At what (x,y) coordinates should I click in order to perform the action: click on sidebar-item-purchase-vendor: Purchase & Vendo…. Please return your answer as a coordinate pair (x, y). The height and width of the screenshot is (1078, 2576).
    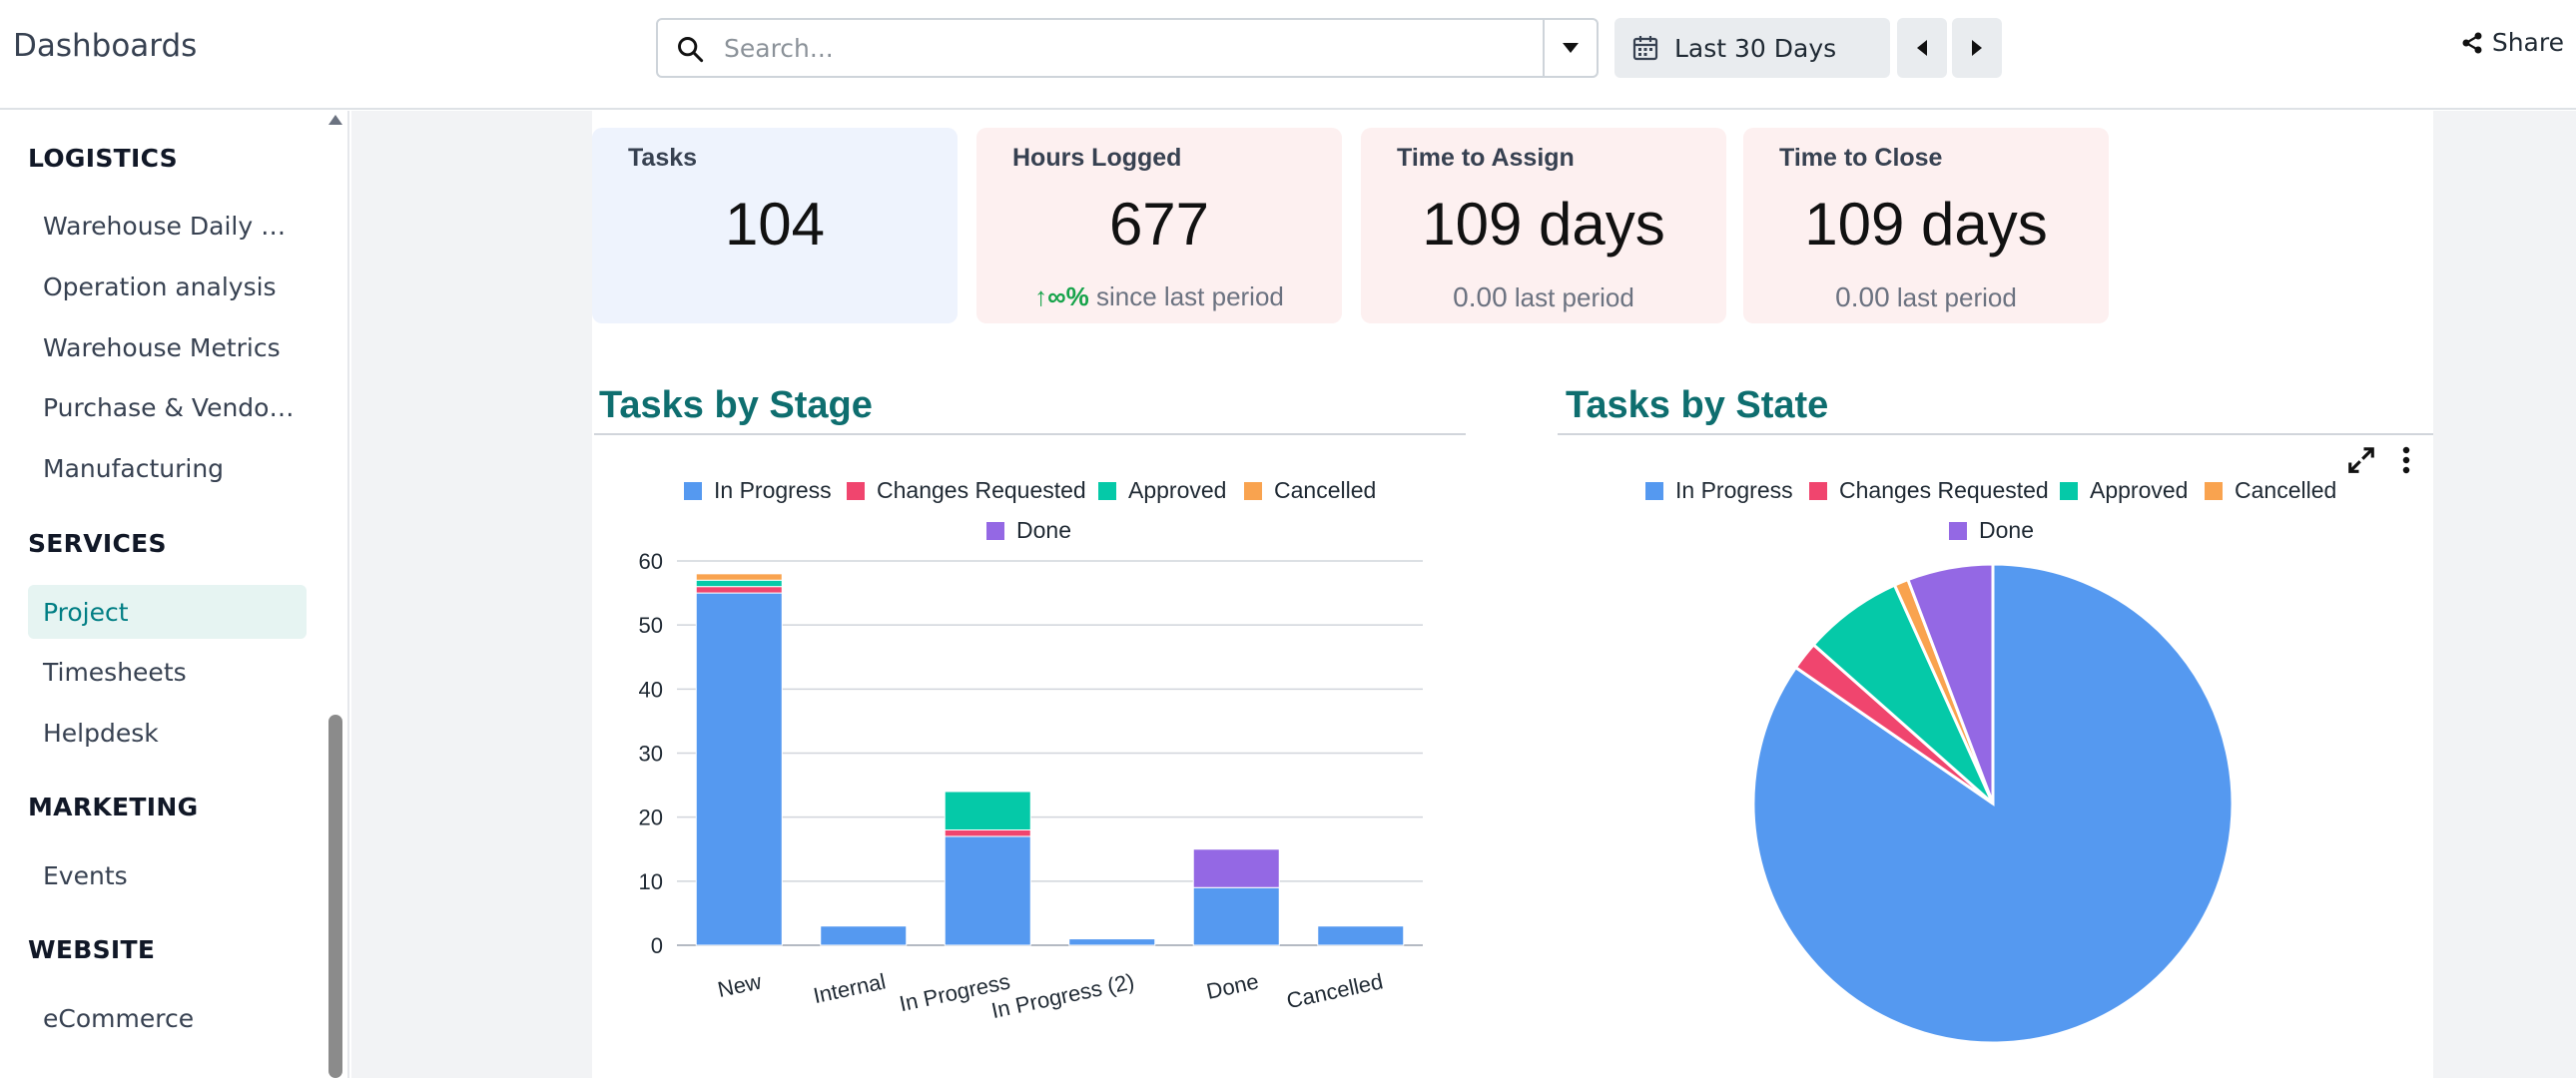
    Looking at the image, I should click on (169, 407).